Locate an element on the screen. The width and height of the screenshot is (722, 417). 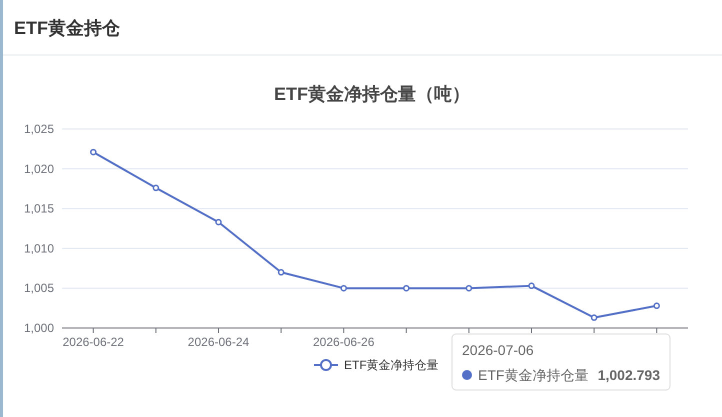
x-tick-label: 2026-06-26 is located at coordinates (344, 342).